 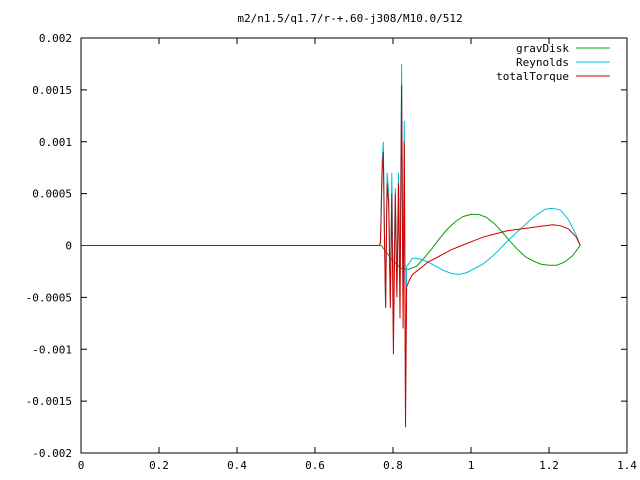 What do you see at coordinates (52, 349) in the screenshot?
I see `y-tick-label: -0.001` at bounding box center [52, 349].